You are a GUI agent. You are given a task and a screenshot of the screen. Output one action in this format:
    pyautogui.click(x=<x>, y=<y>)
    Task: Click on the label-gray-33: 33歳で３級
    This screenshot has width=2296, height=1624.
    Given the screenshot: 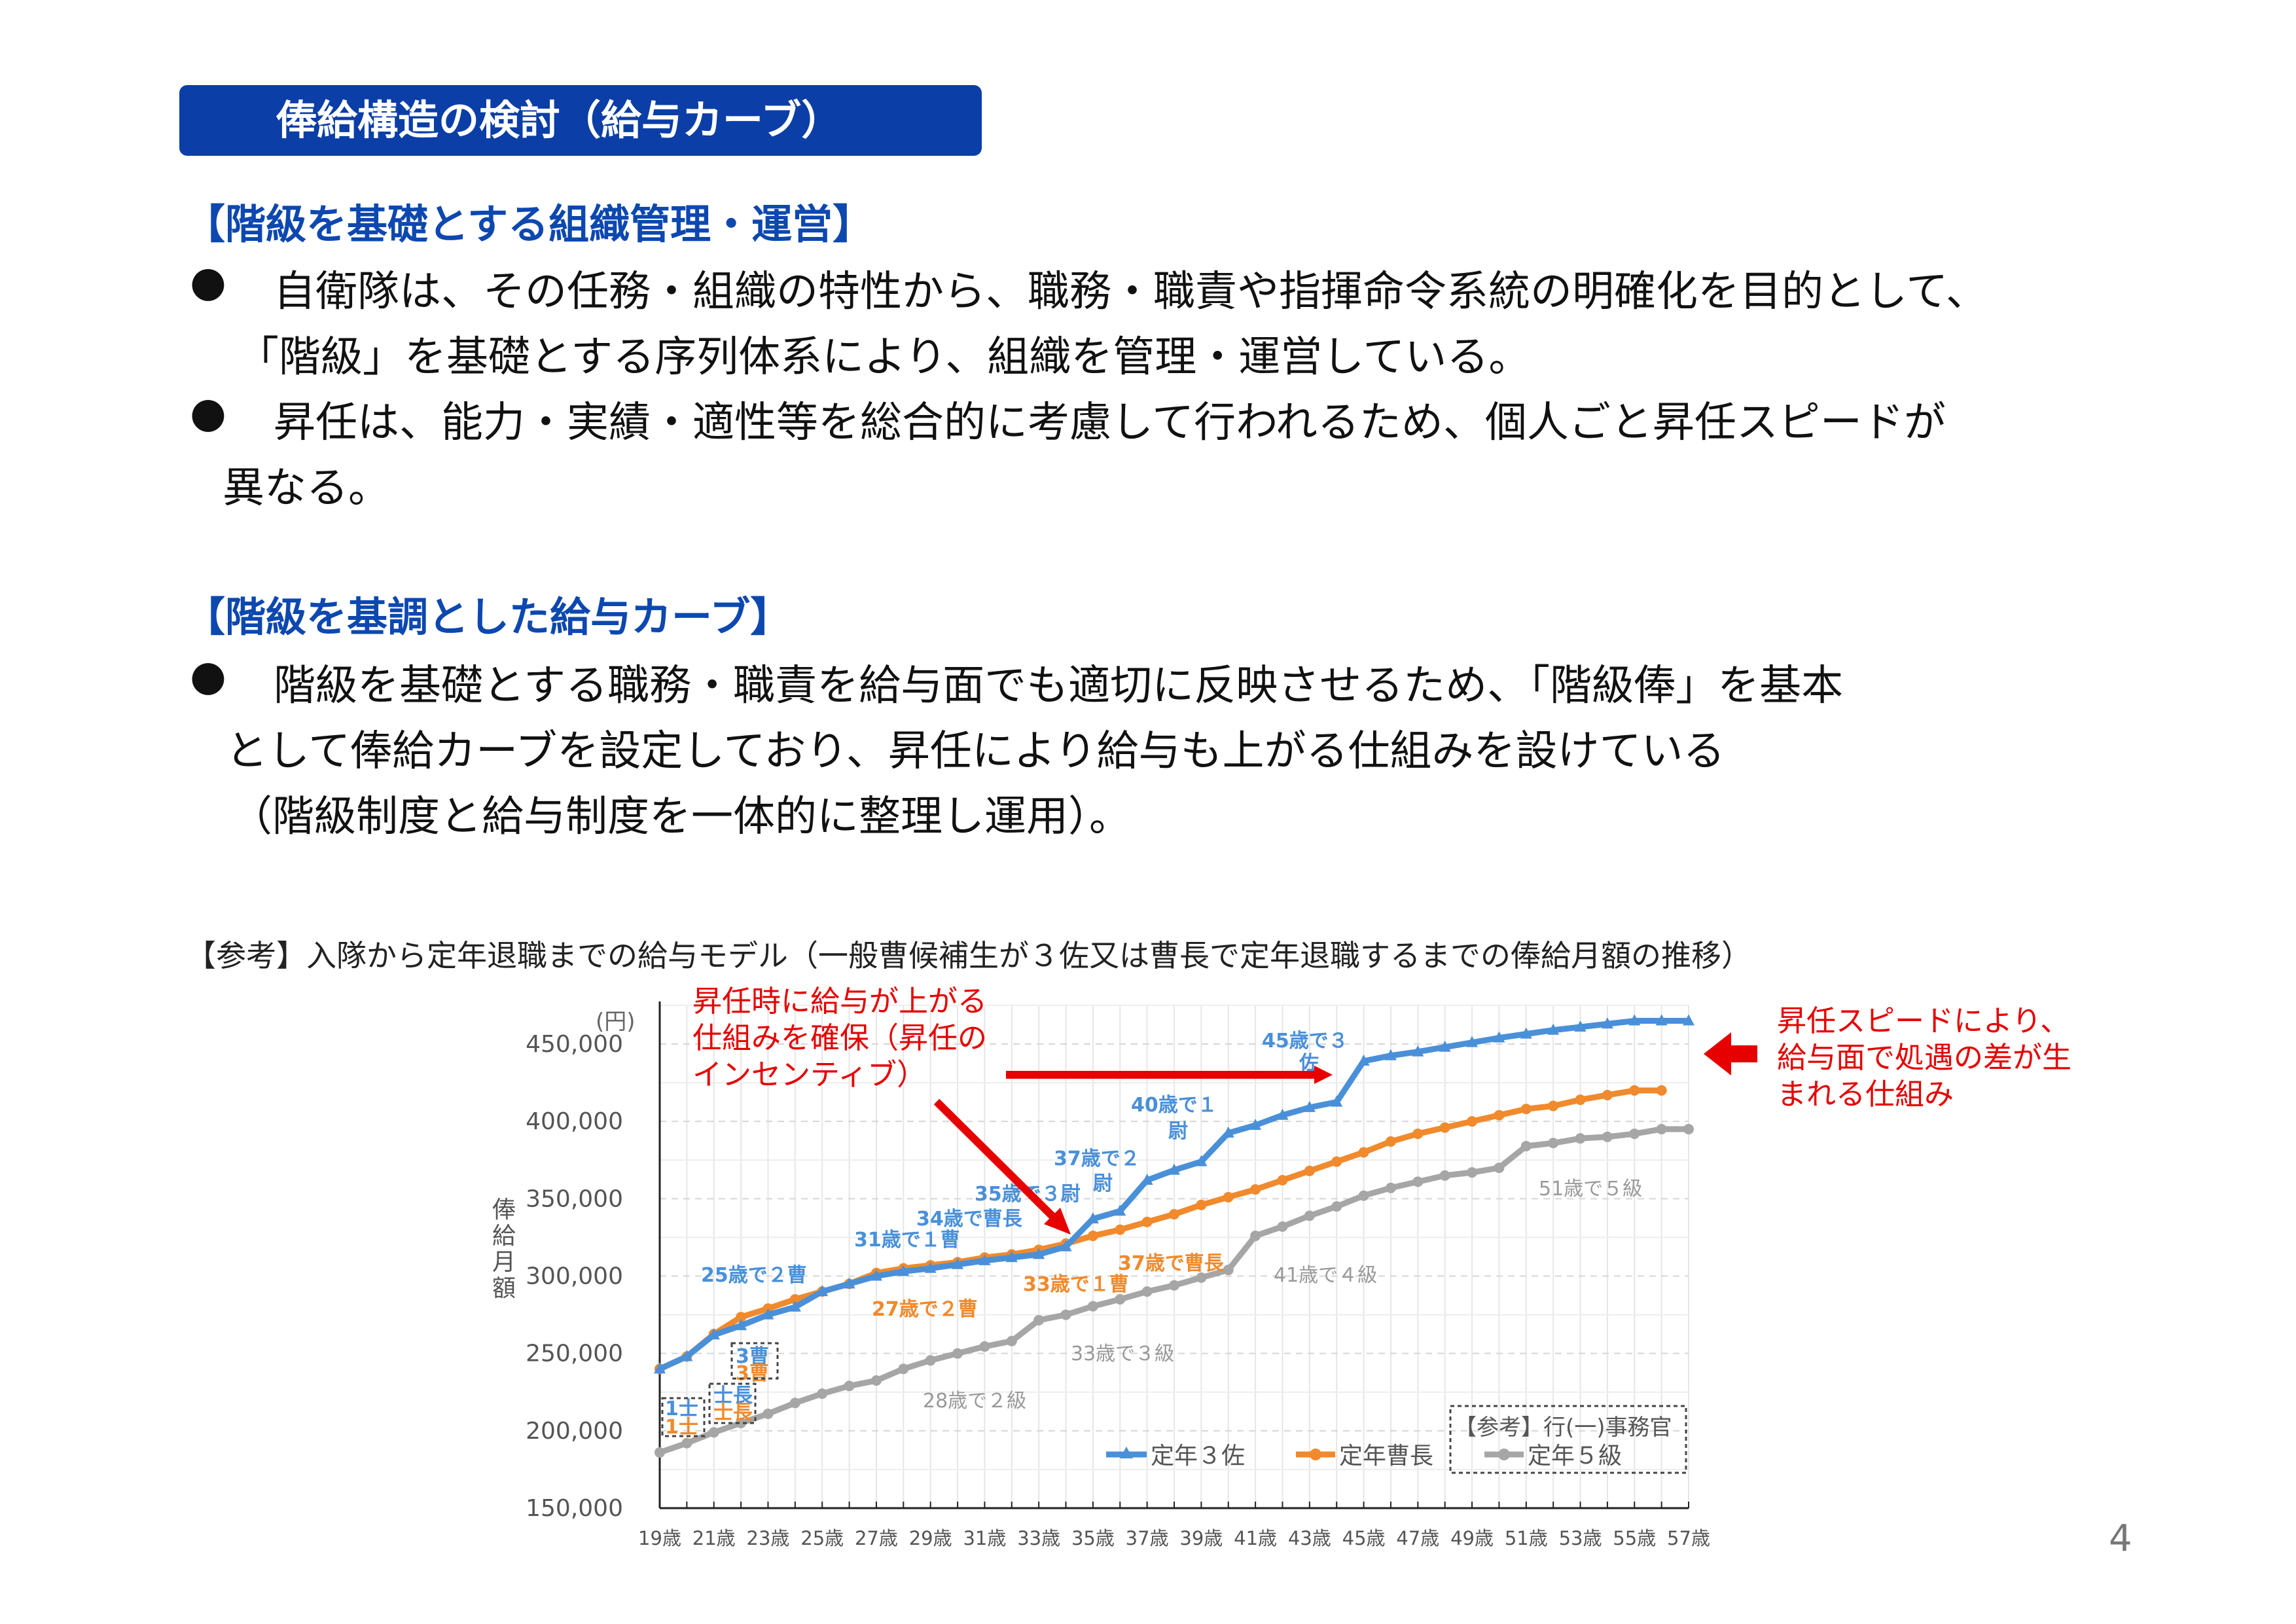 What is the action you would take?
    pyautogui.click(x=1122, y=1354)
    